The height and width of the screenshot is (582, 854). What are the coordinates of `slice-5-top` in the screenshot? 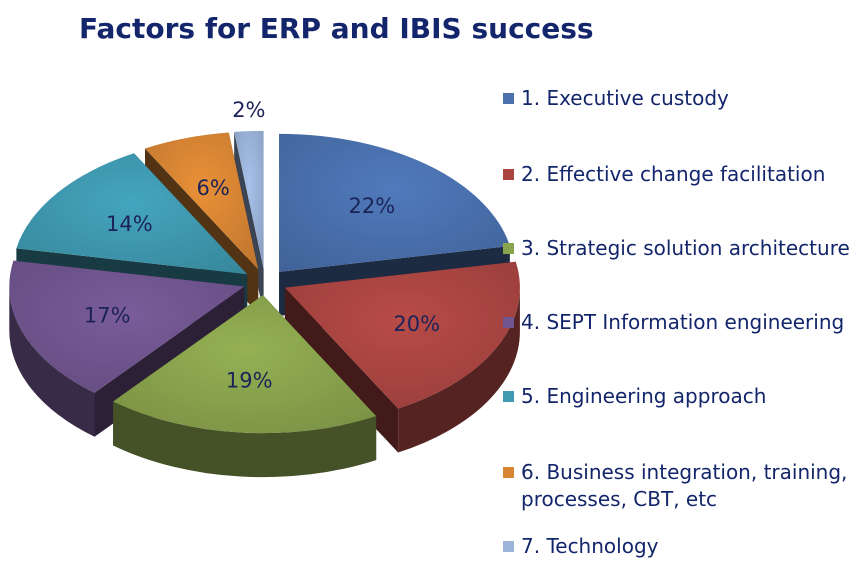 It's located at (132, 214).